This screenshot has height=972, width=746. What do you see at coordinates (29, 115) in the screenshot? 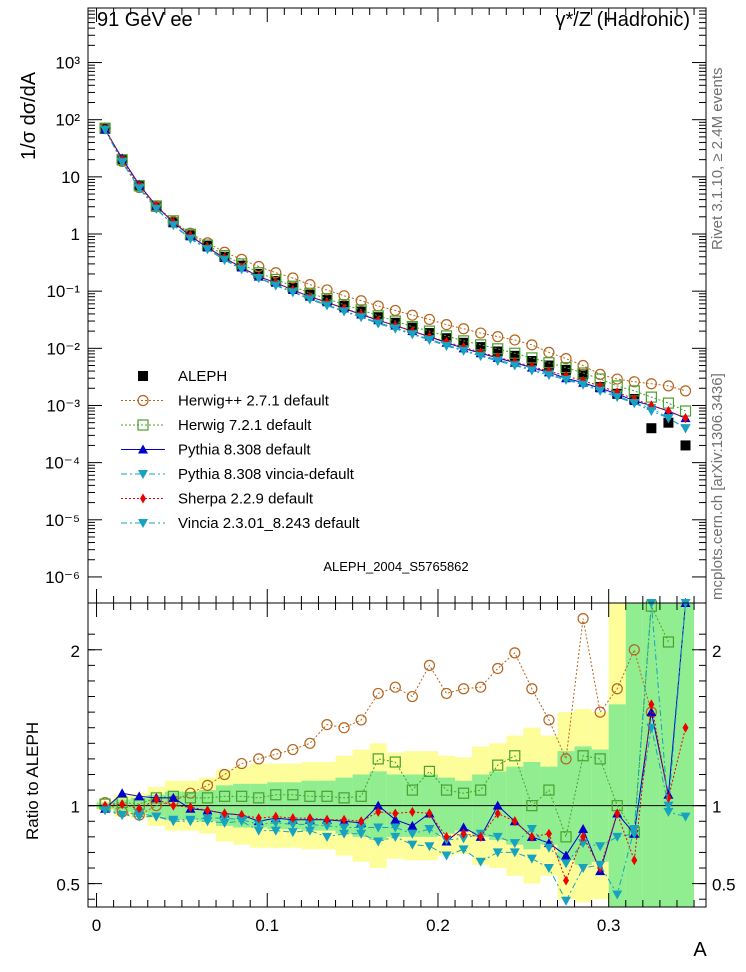
I see `main-y-axis-label: 1/σ dσ/dA` at bounding box center [29, 115].